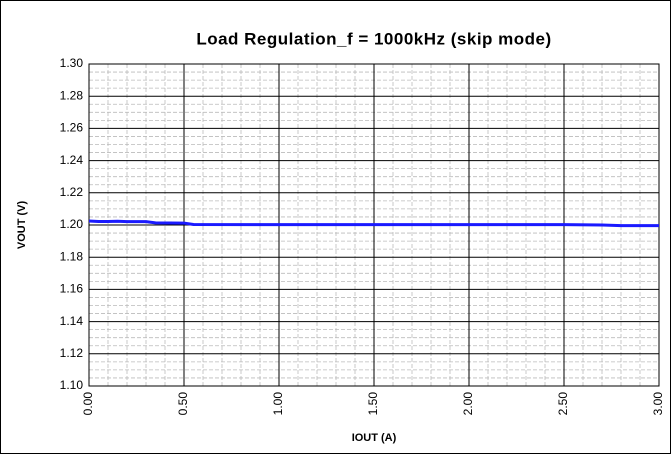 The image size is (671, 454). What do you see at coordinates (72, 321) in the screenshot?
I see `y-tick-label: 1.14` at bounding box center [72, 321].